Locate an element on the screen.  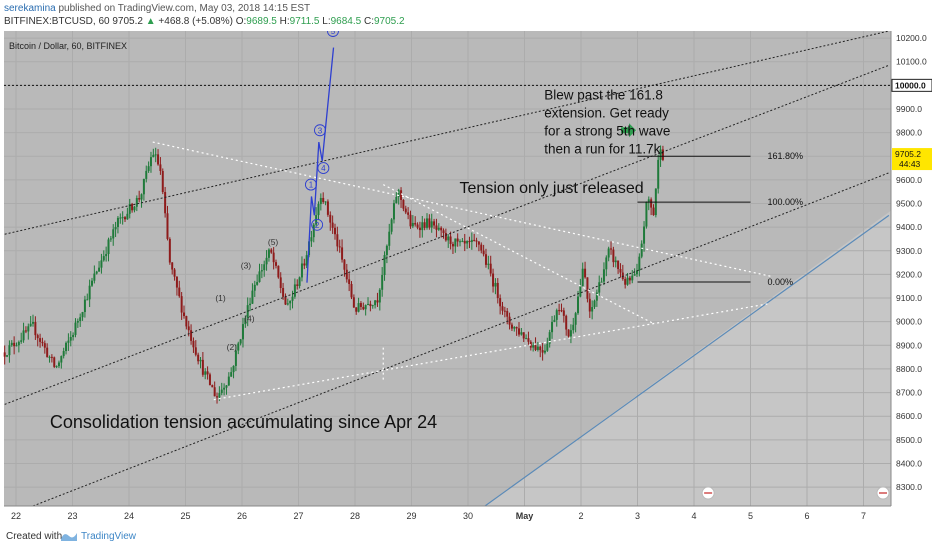
wave-label-circle is located at coordinates (310, 184).